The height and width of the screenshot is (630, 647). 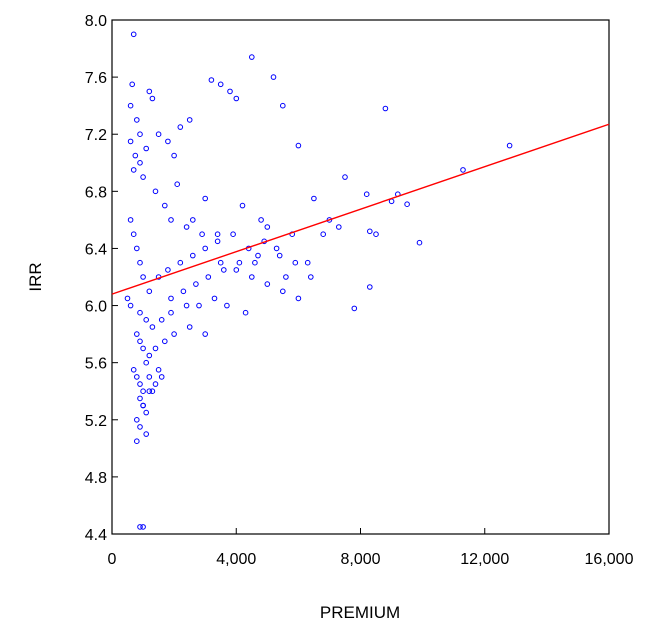 What do you see at coordinates (96, 478) in the screenshot?
I see `y-tick-label: 4.8` at bounding box center [96, 478].